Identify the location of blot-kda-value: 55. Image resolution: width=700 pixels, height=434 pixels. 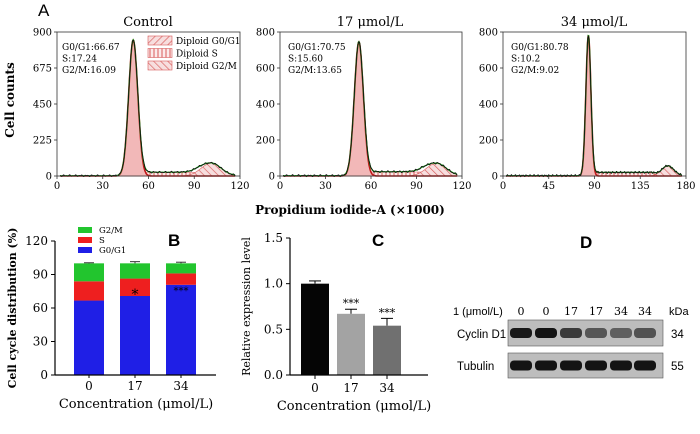
(677, 367).